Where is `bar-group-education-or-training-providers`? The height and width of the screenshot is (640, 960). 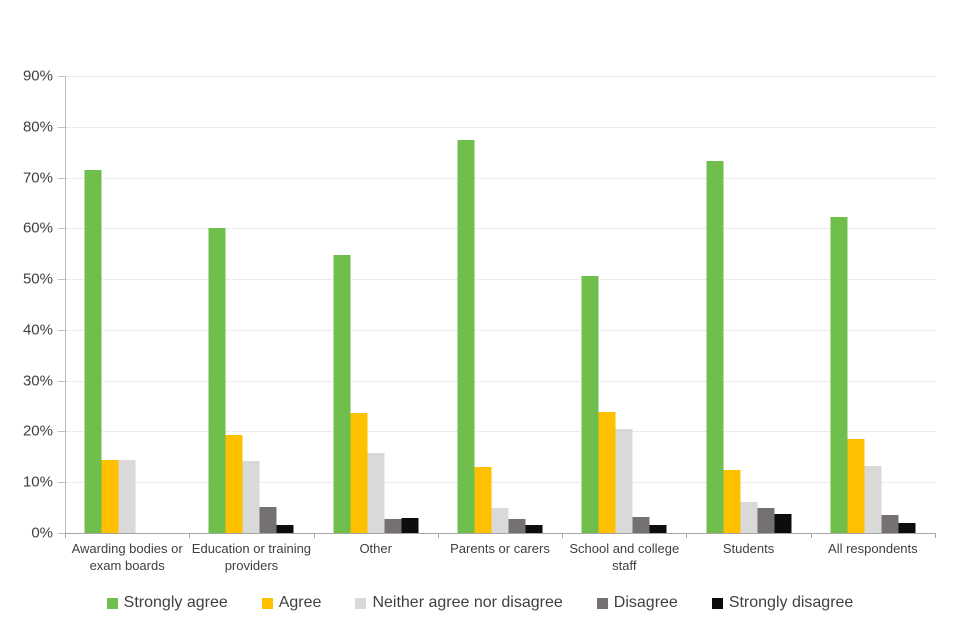 bar-group-education-or-training-providers is located at coordinates (251, 304).